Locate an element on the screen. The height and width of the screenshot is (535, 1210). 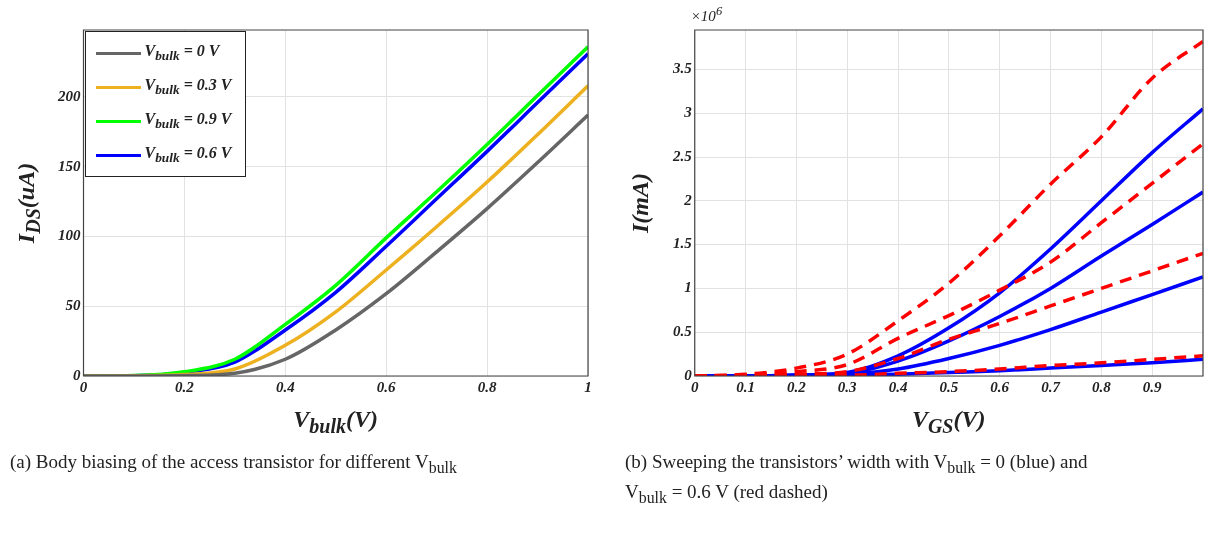
y-tick-label: 2 is located at coordinates (688, 199).